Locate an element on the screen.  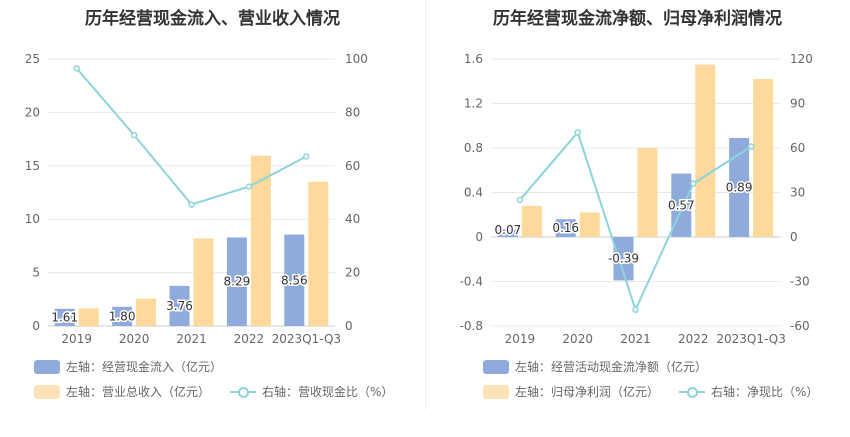
bar-data-label: 0.07 is located at coordinates (508, 230).